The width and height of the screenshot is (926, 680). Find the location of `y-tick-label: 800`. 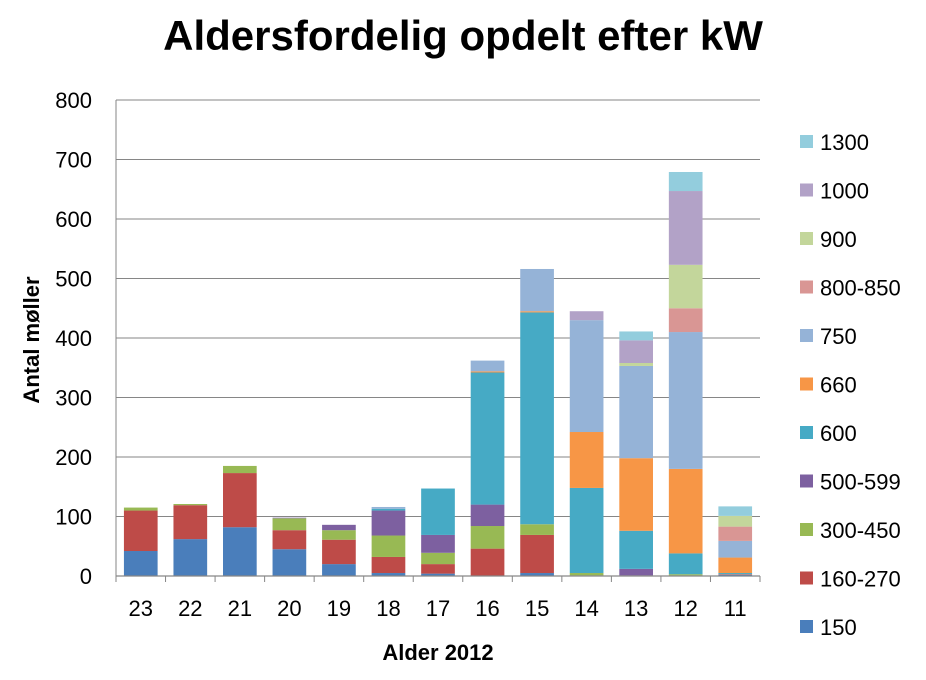

y-tick-label: 800 is located at coordinates (73, 100).